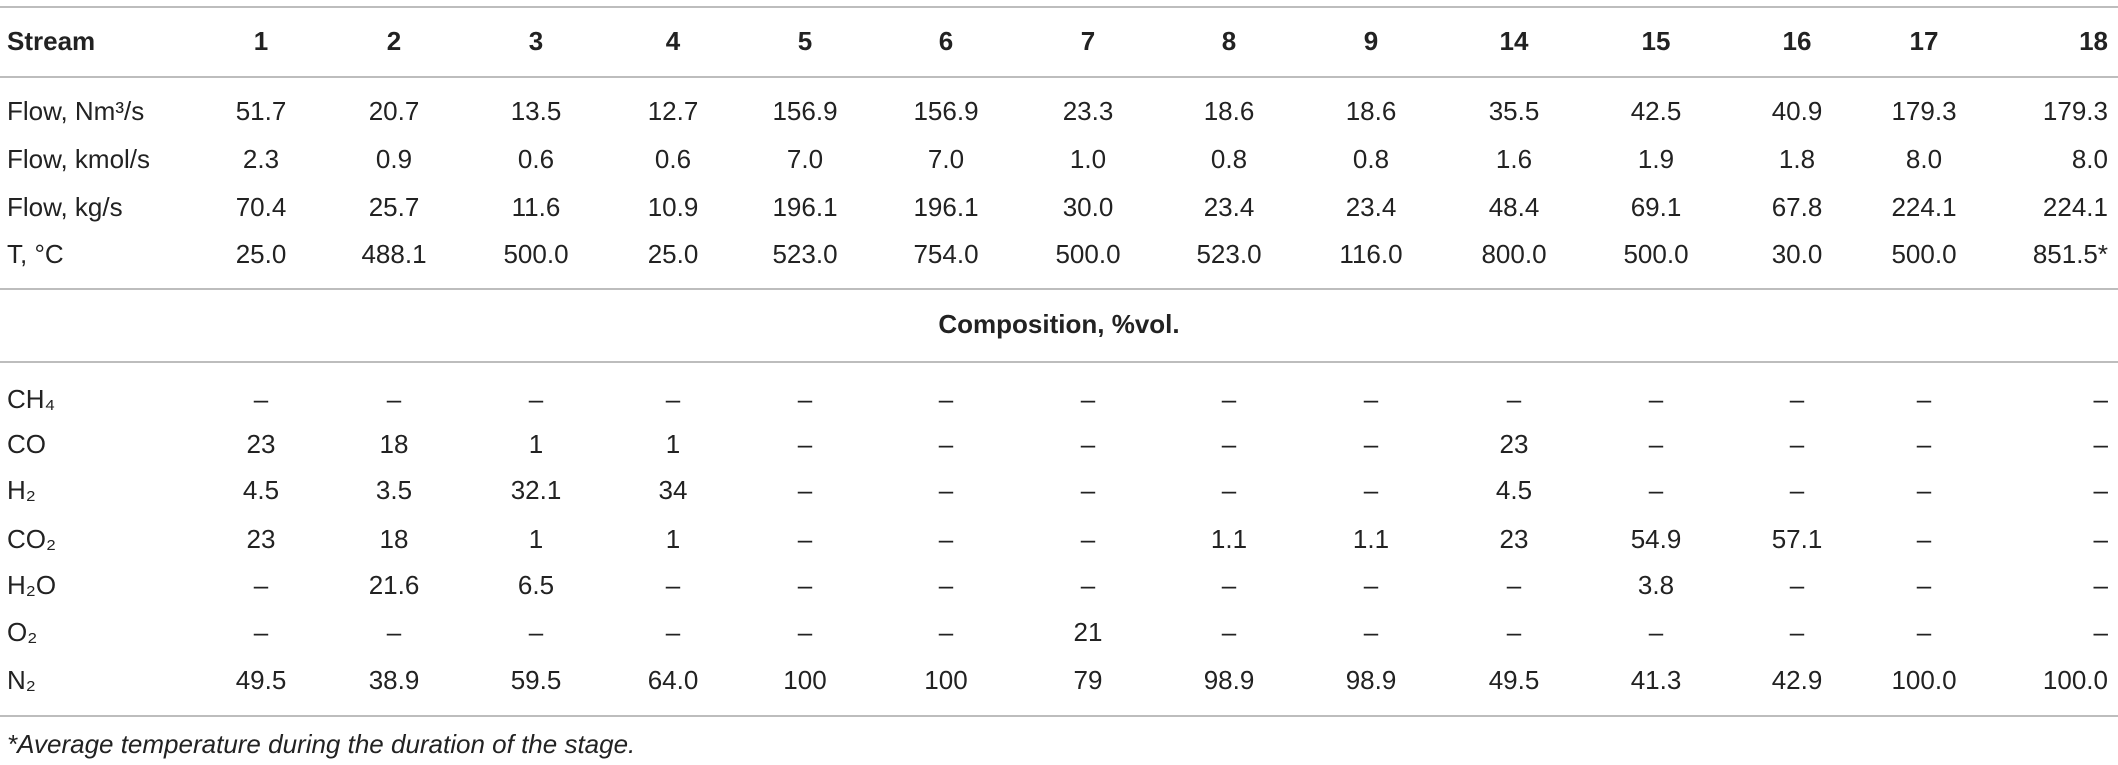 Image resolution: width=2118 pixels, height=765 pixels. Describe the element at coordinates (51, 41) in the screenshot. I see `header-label: Stream` at that location.